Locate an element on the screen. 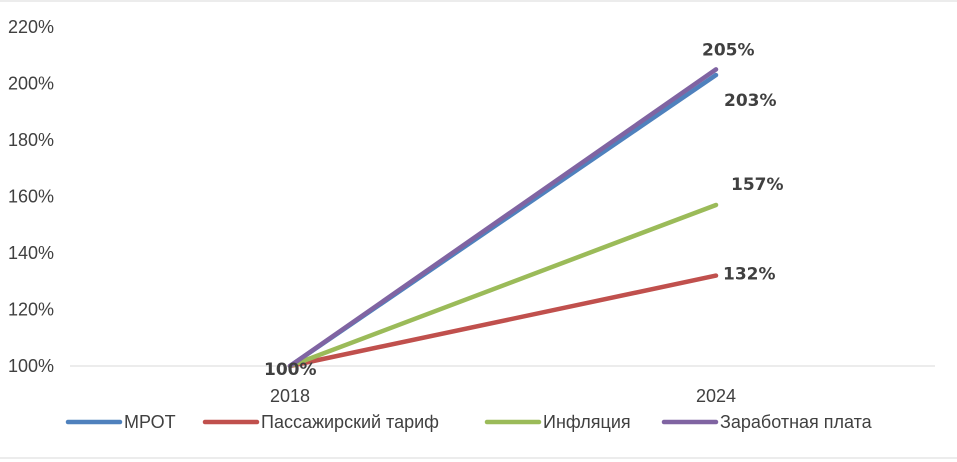  x-tick-label: 2018 is located at coordinates (290, 396).